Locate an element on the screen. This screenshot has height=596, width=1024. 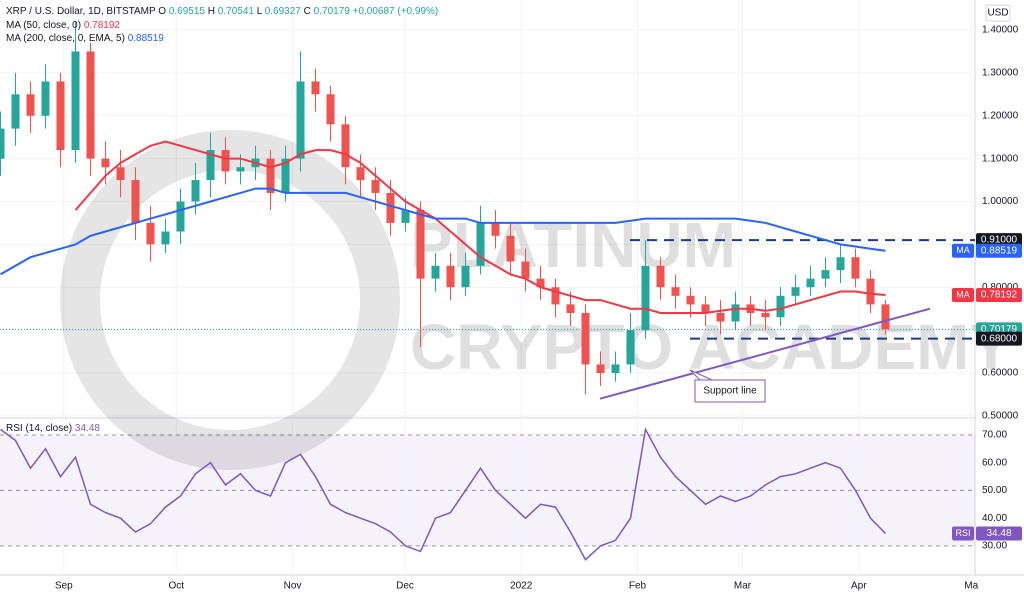
tag-label: RSI is located at coordinates (962, 533).